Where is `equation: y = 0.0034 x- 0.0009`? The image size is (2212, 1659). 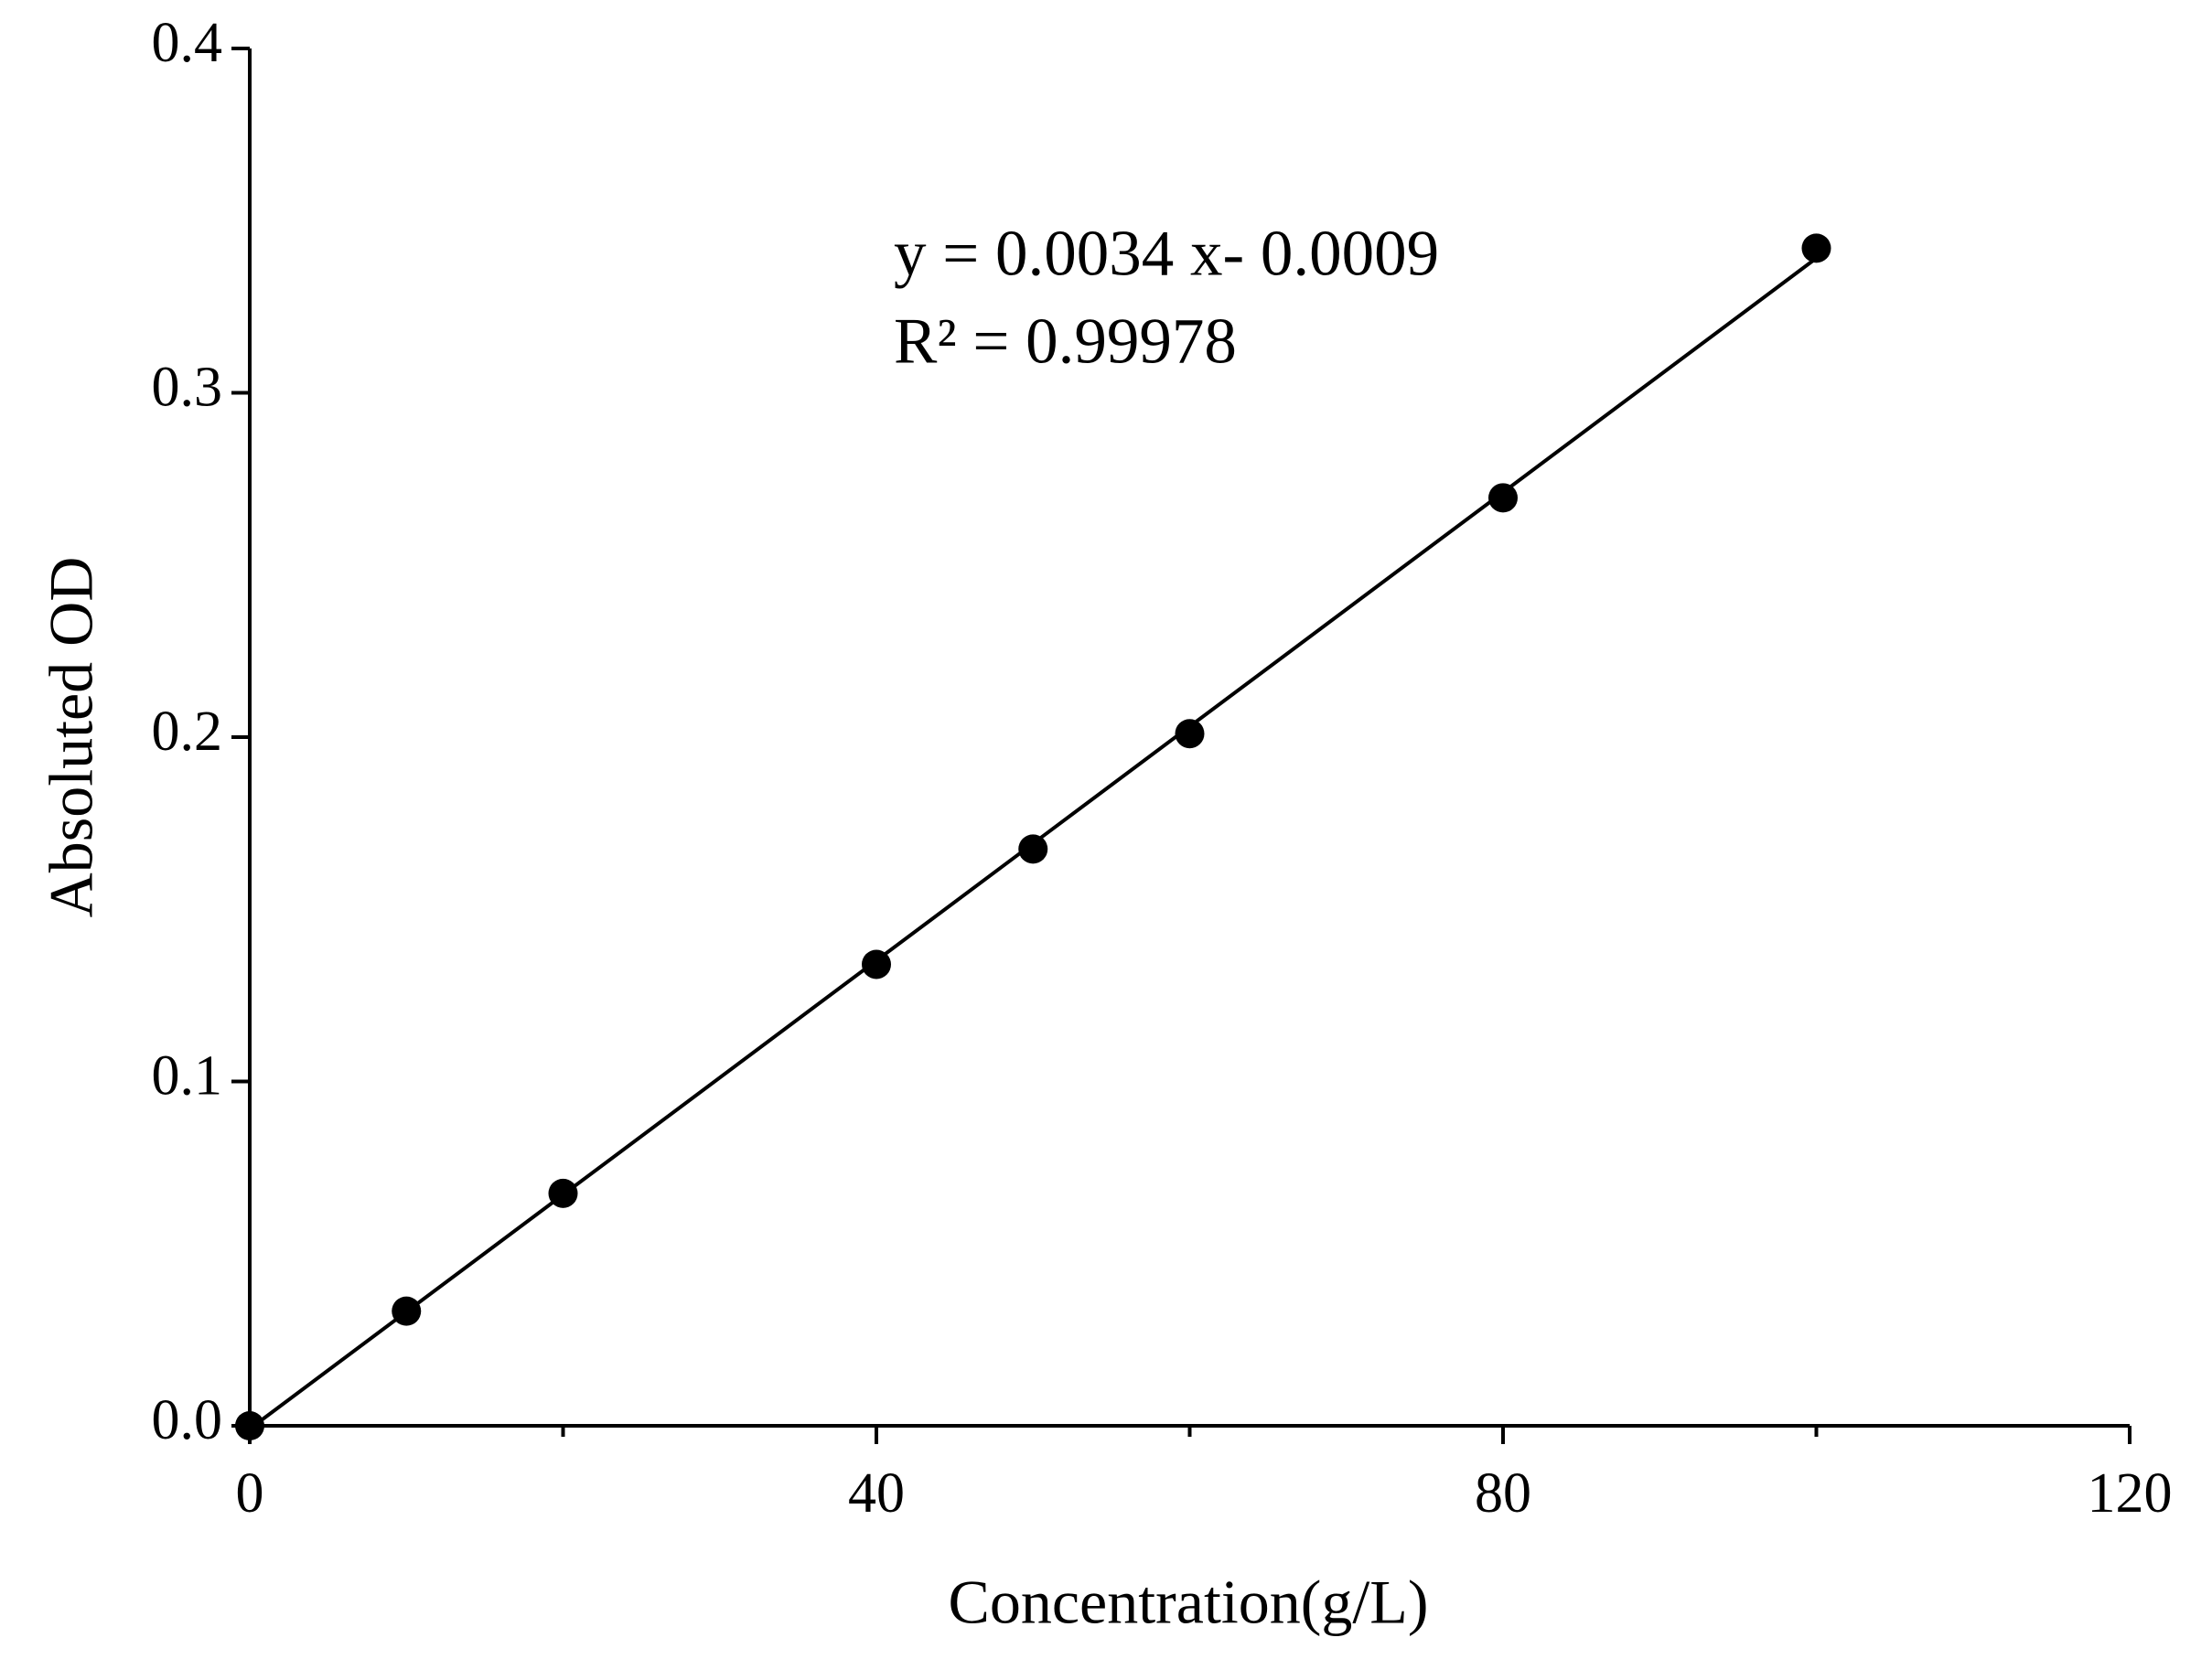 equation: y = 0.0034 x- 0.0009 is located at coordinates (1166, 254).